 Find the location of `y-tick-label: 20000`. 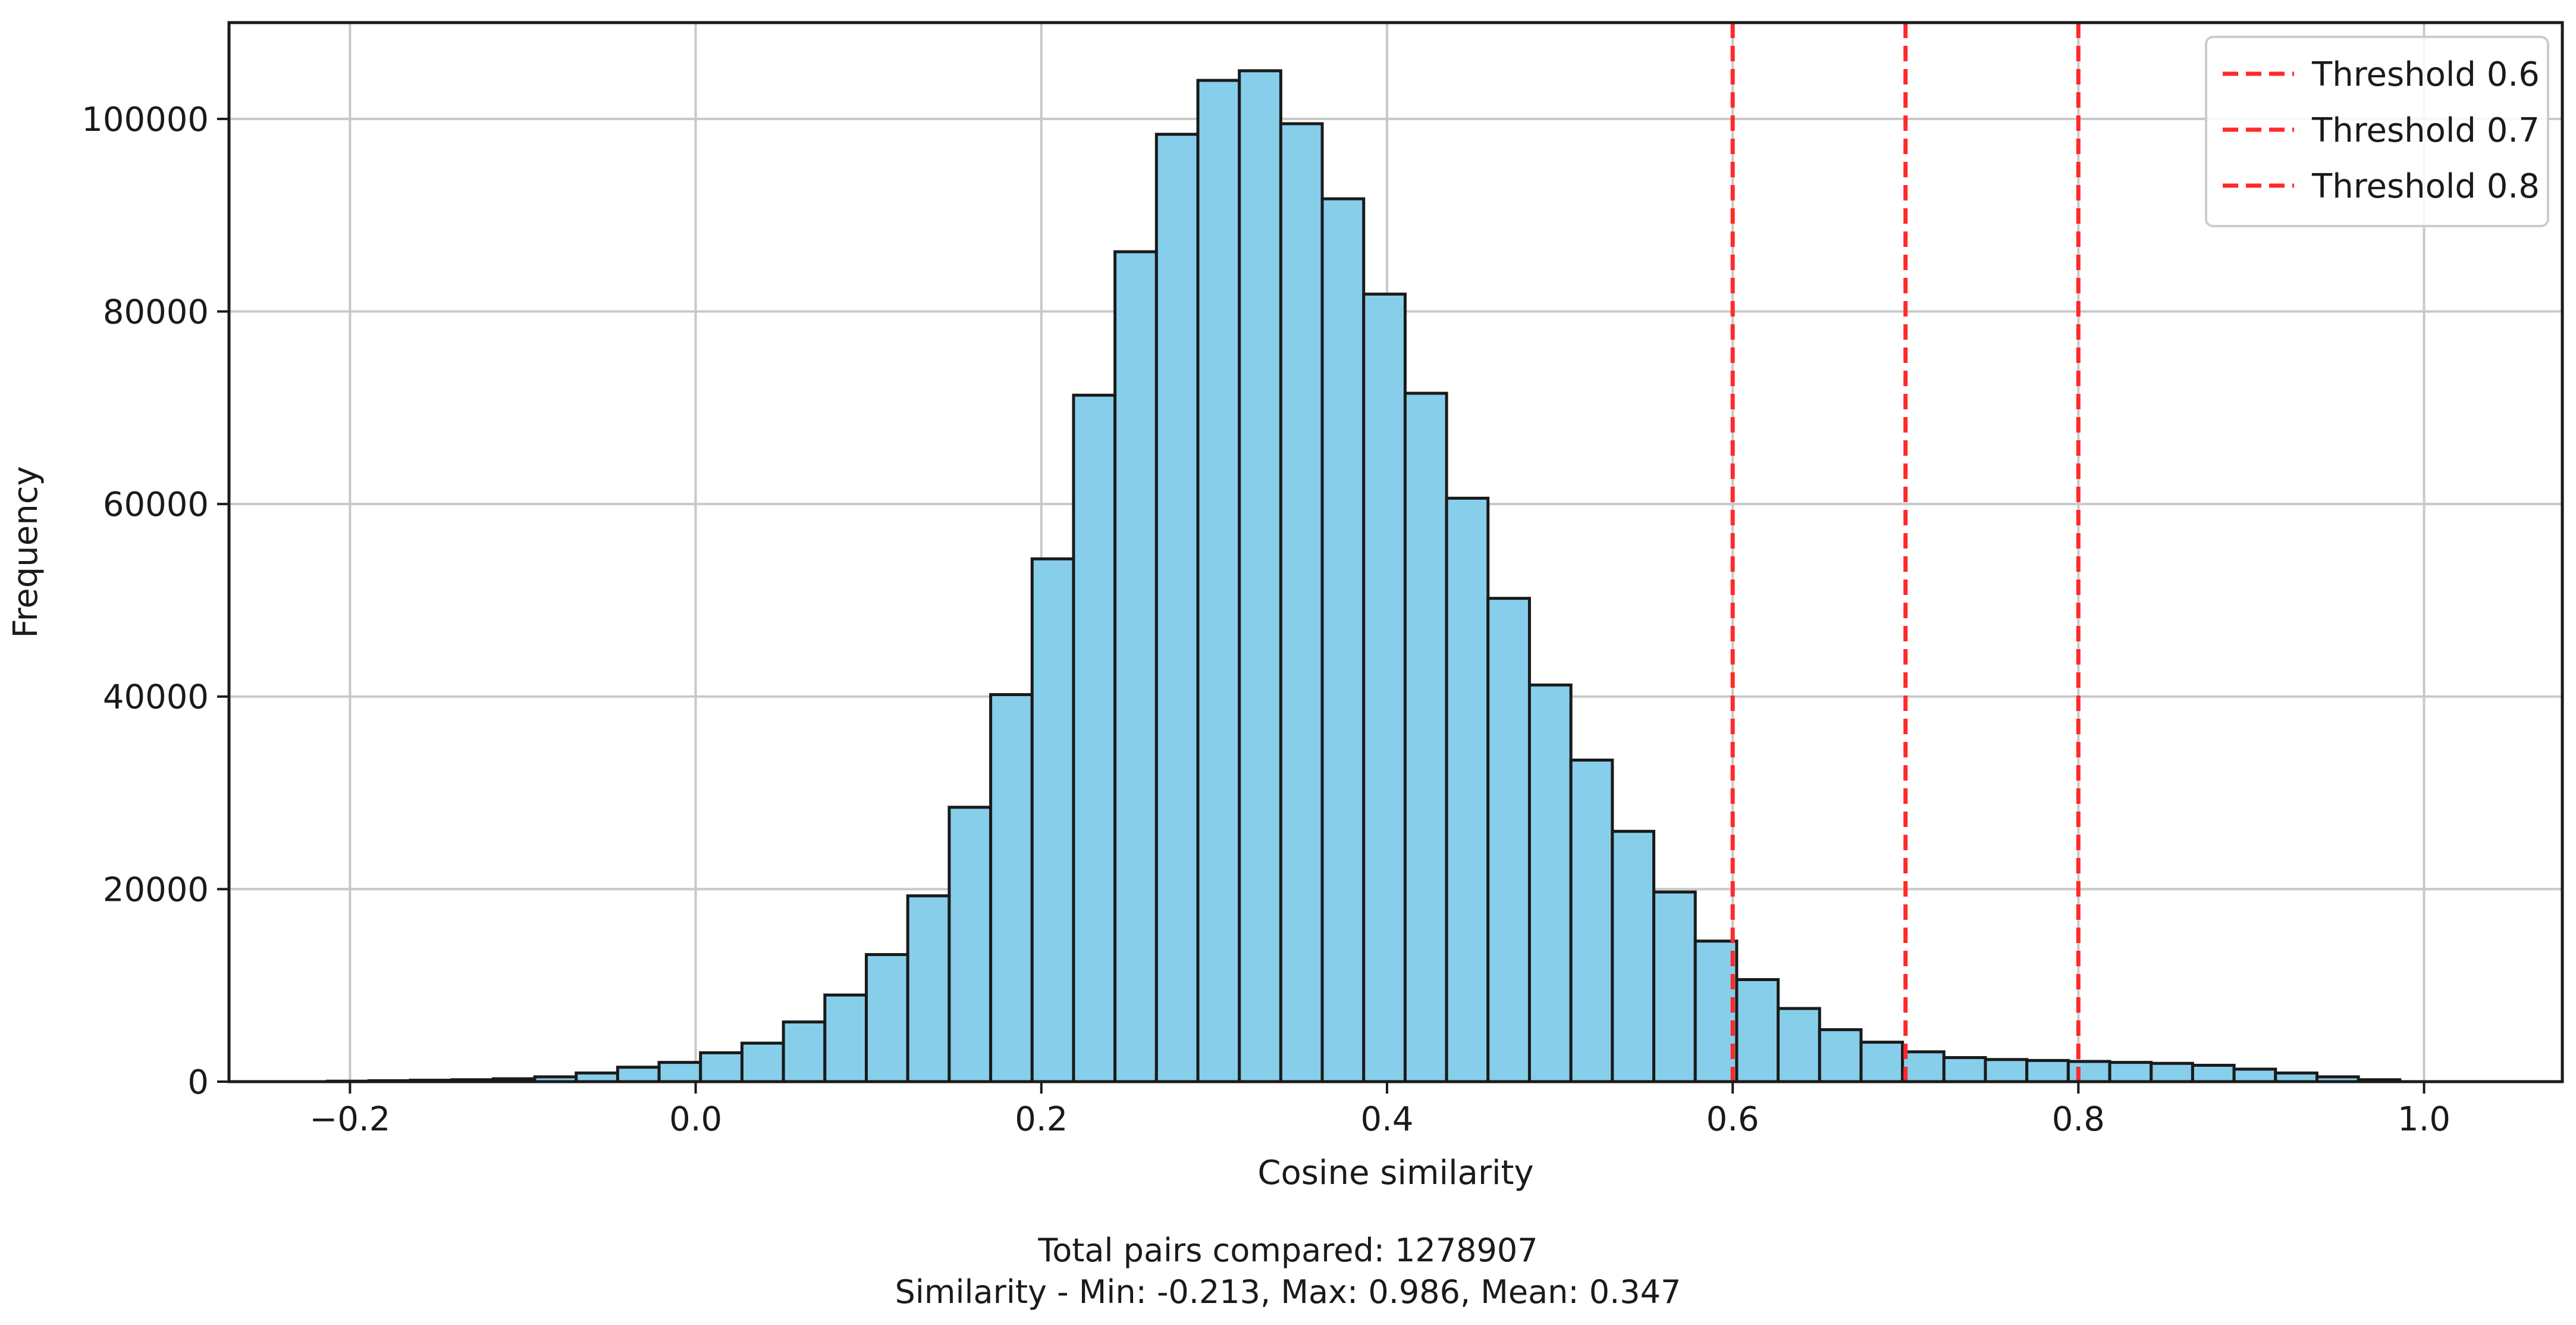

y-tick-label: 20000 is located at coordinates (156, 889).